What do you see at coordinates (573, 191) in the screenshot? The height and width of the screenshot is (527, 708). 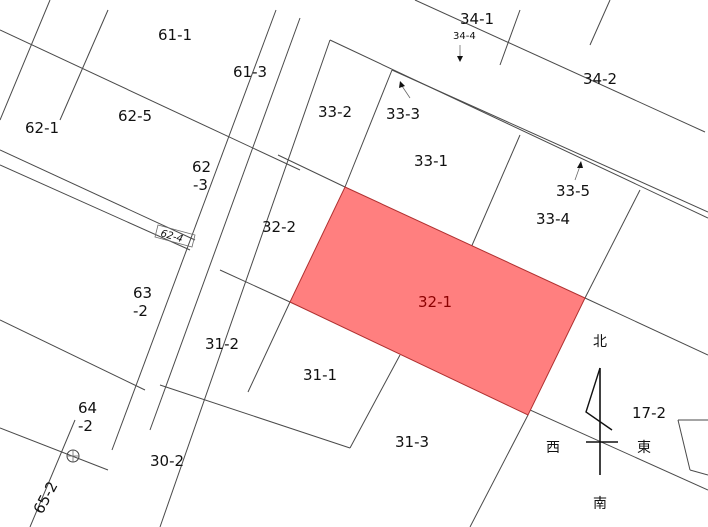 I see `parcel-label: 33-5` at bounding box center [573, 191].